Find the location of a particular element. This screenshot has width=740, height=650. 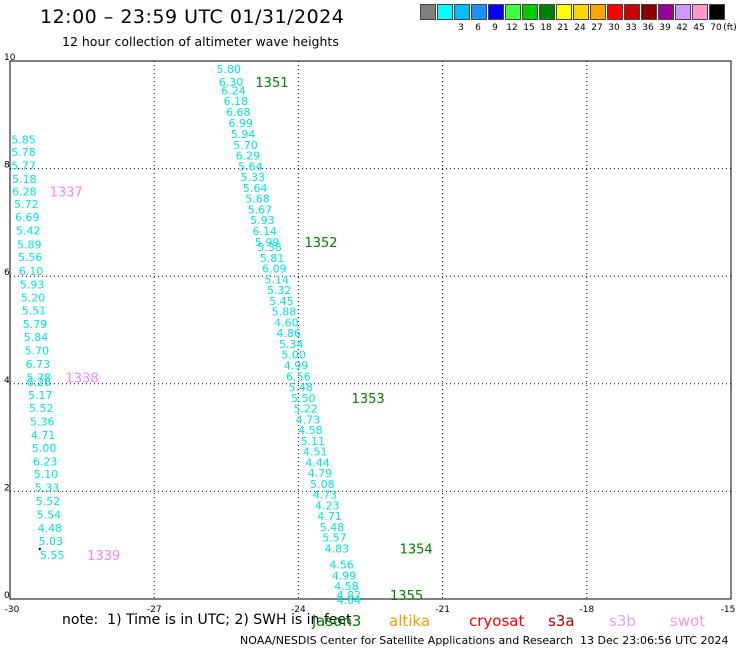

pass-time-label: 1338 is located at coordinates (82, 378).